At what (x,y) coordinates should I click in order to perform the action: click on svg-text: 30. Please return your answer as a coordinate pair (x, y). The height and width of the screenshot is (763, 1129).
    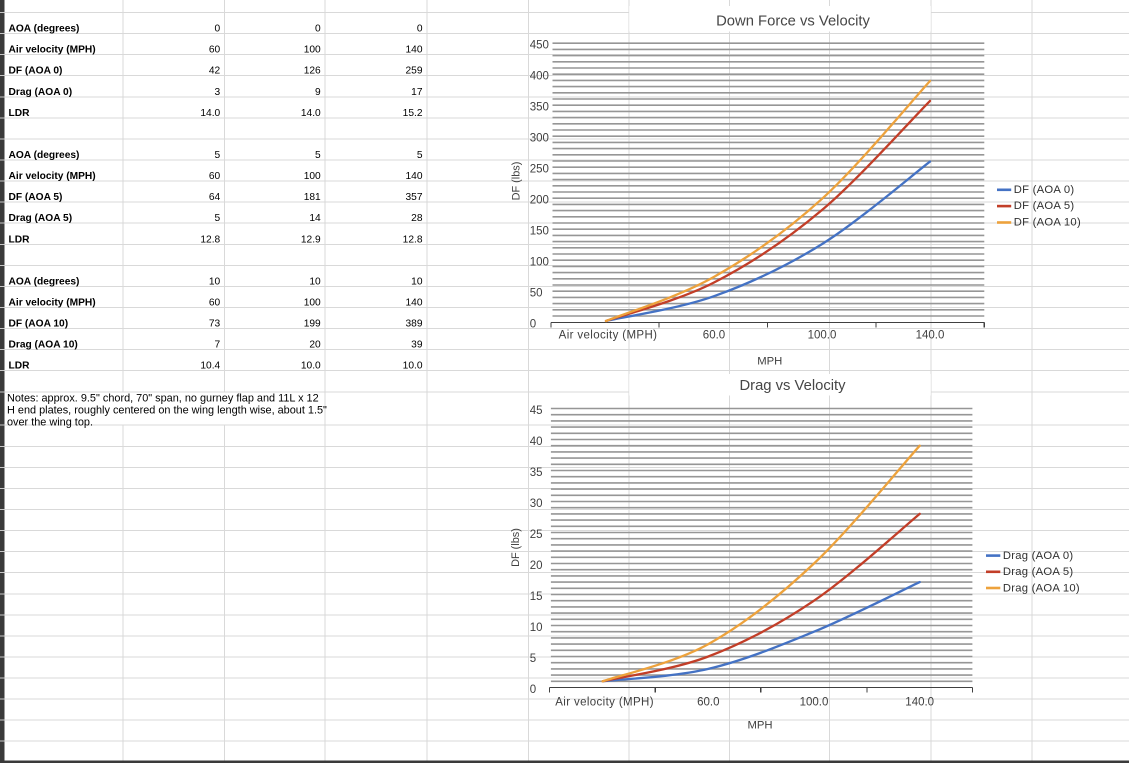
    Looking at the image, I should click on (536, 504).